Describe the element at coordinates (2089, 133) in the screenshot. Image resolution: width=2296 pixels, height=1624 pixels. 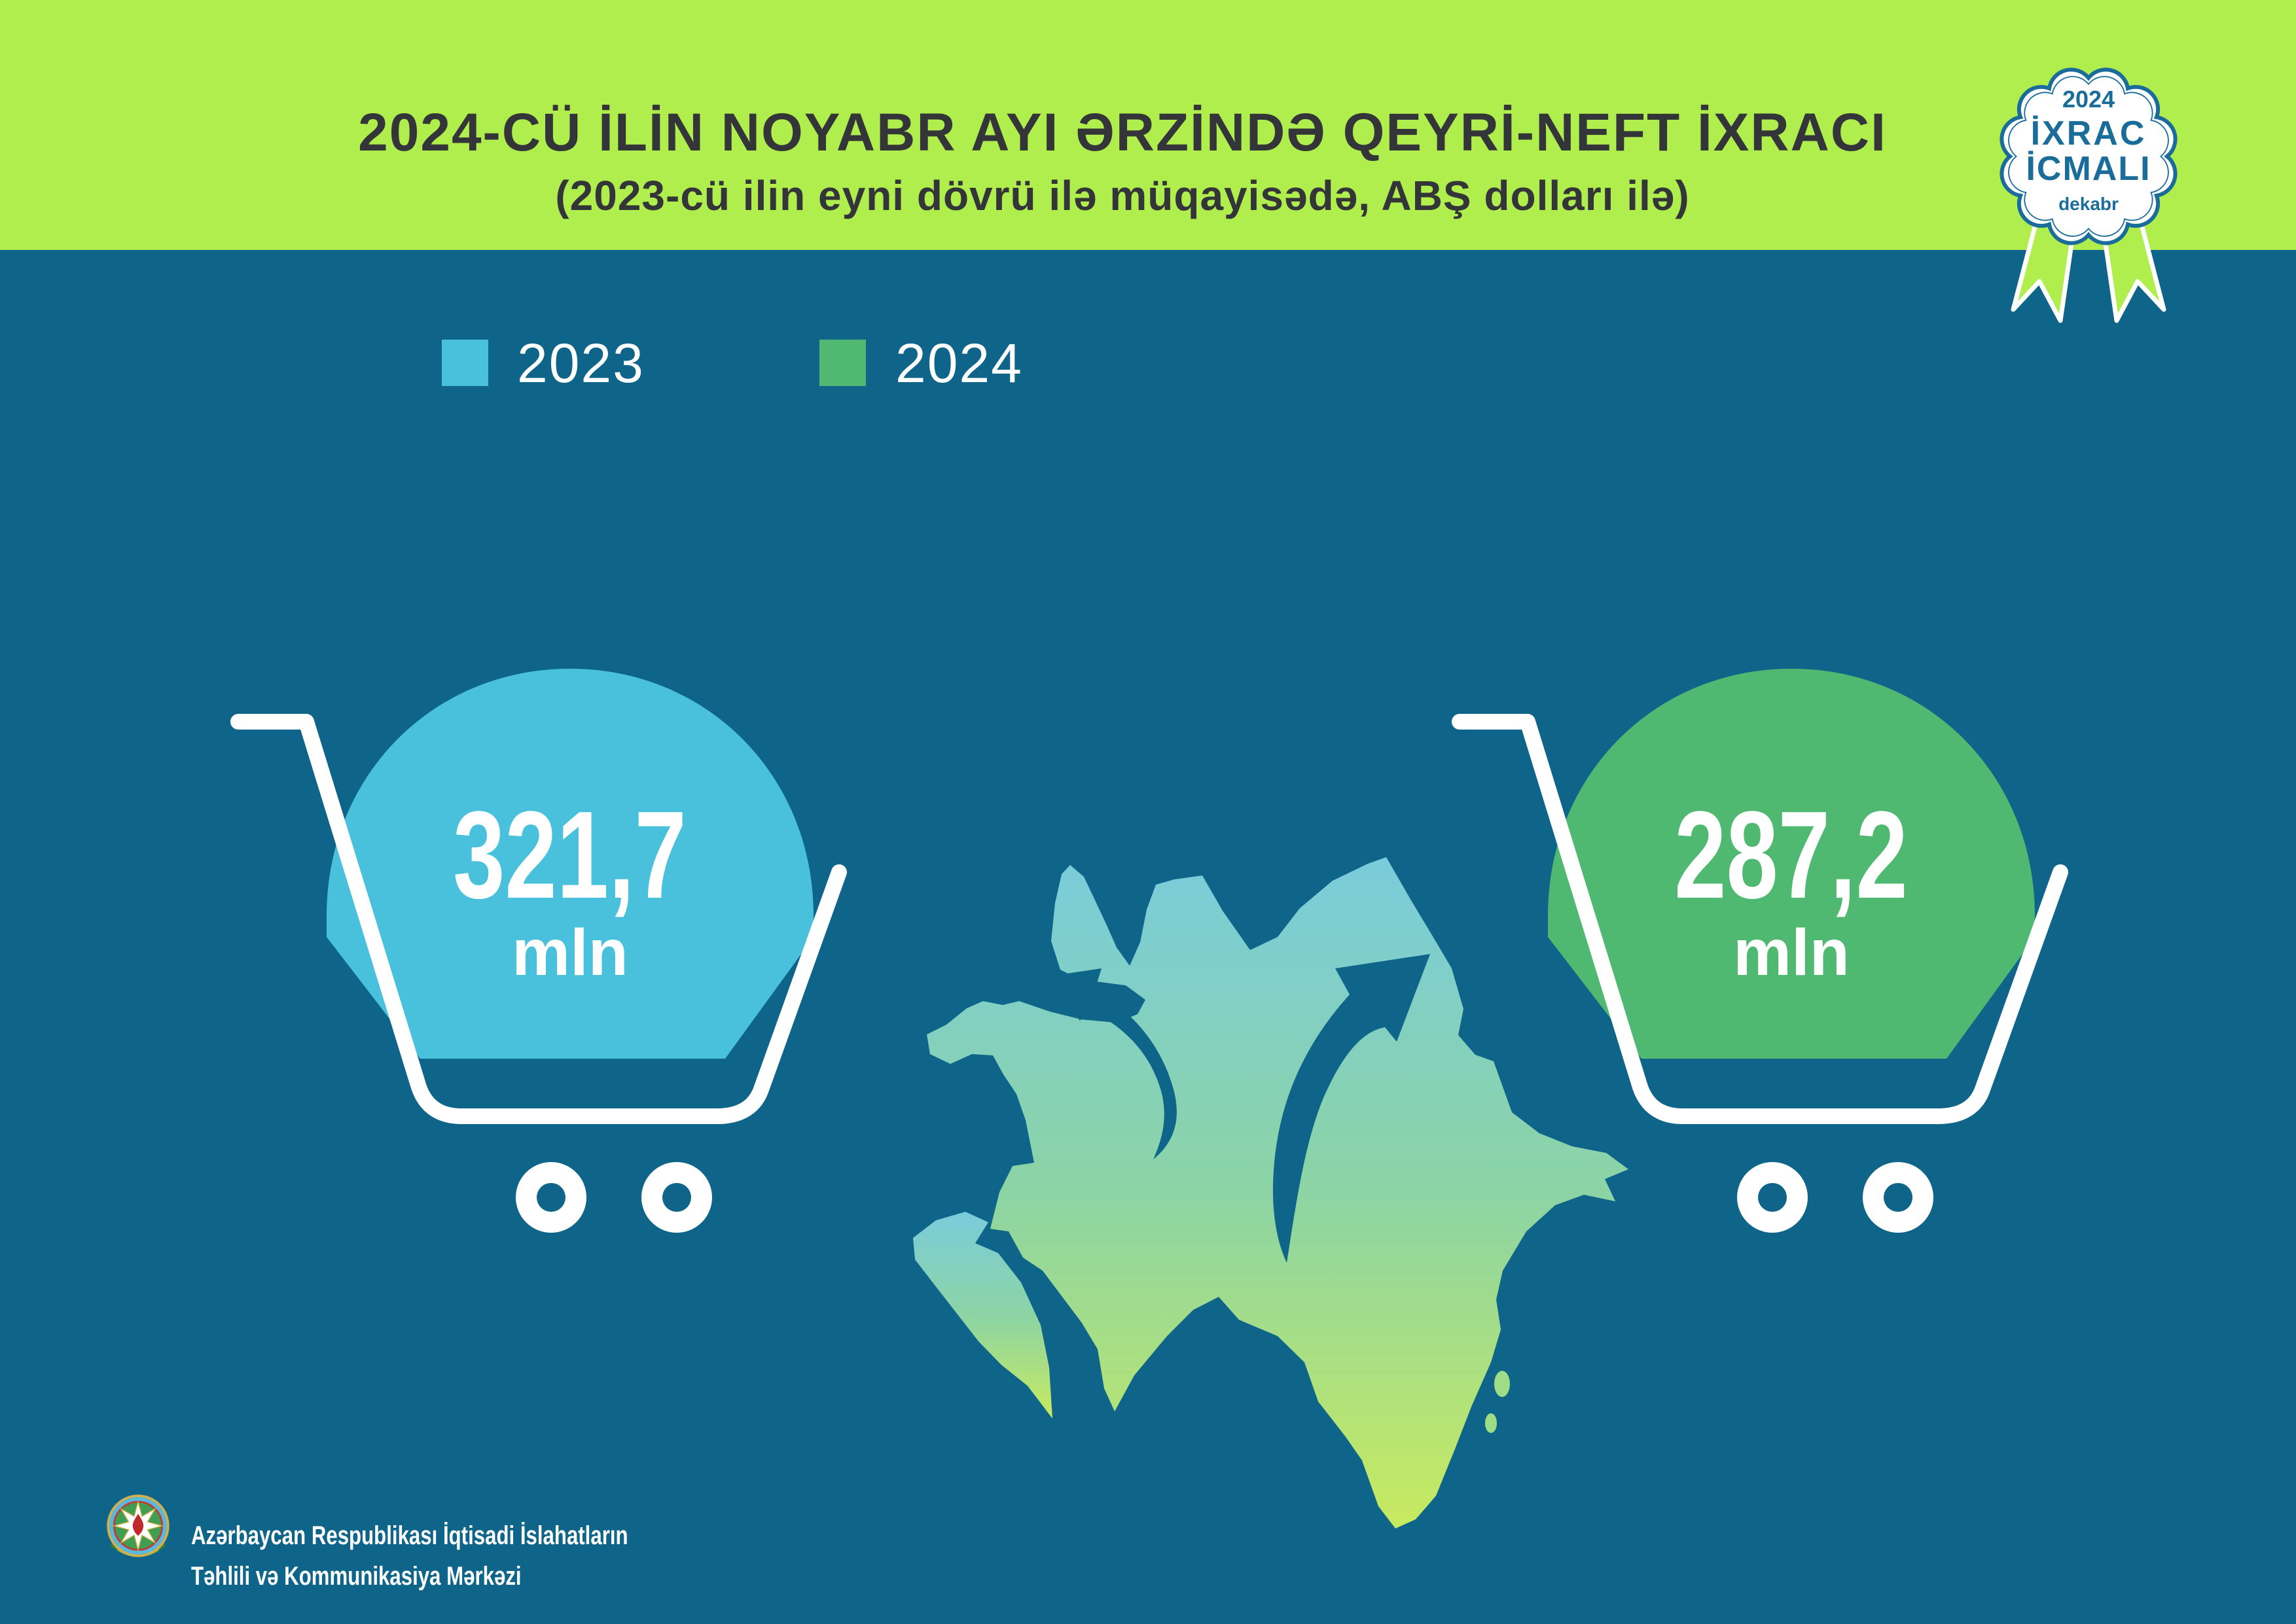
I see `badge-line1: İXRAC` at that location.